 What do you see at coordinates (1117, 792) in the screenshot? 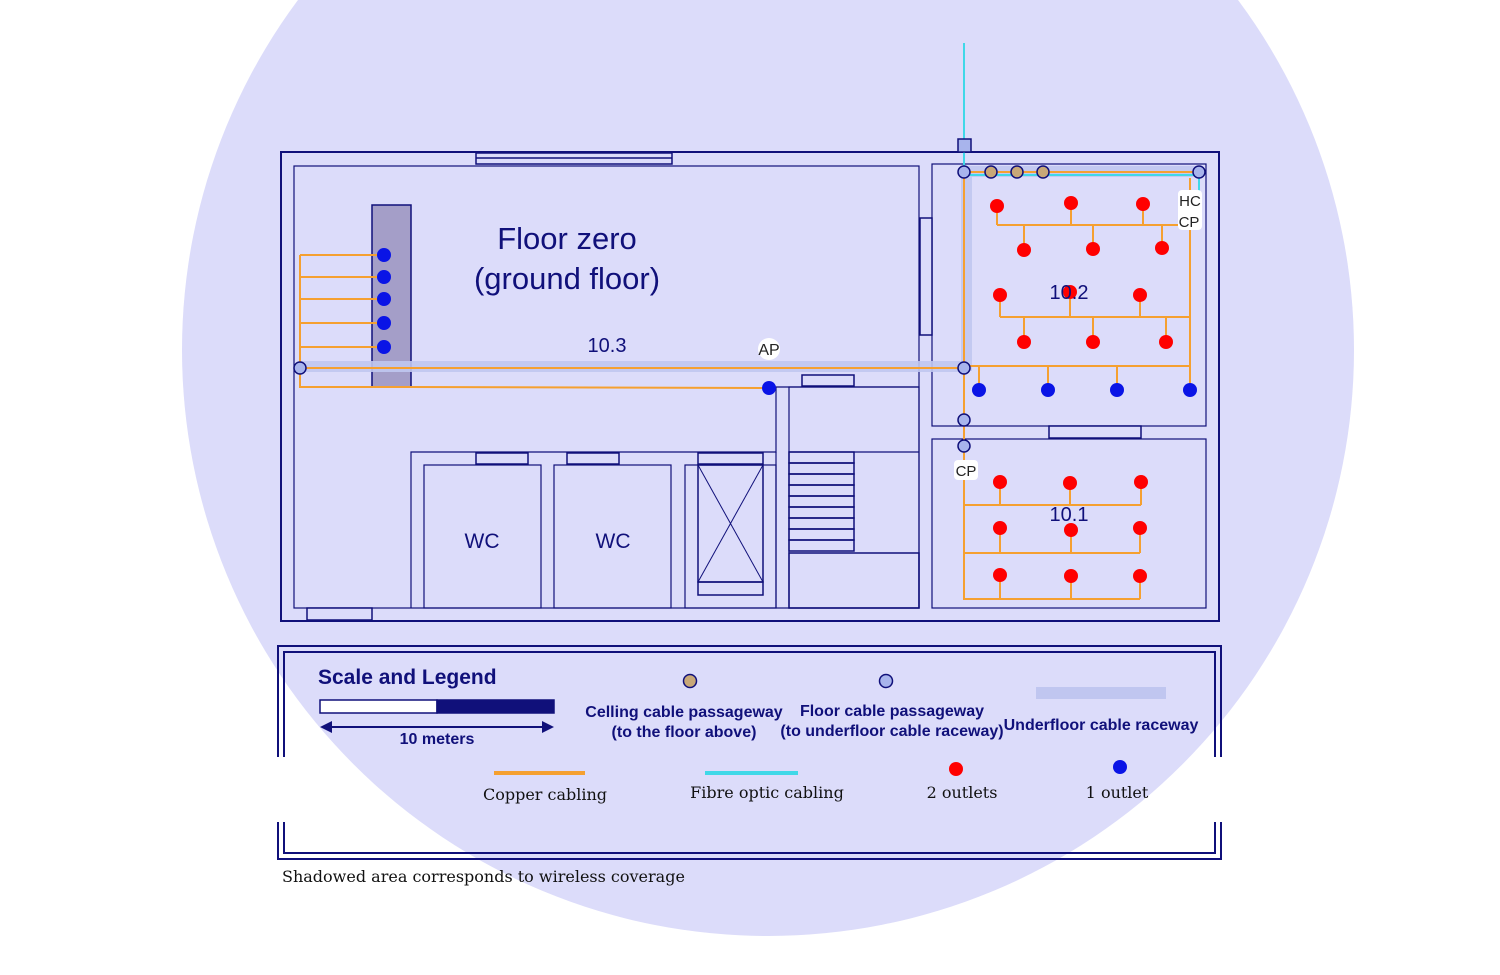
I see `legend-one-outlet-label: 1 outlet` at bounding box center [1117, 792].